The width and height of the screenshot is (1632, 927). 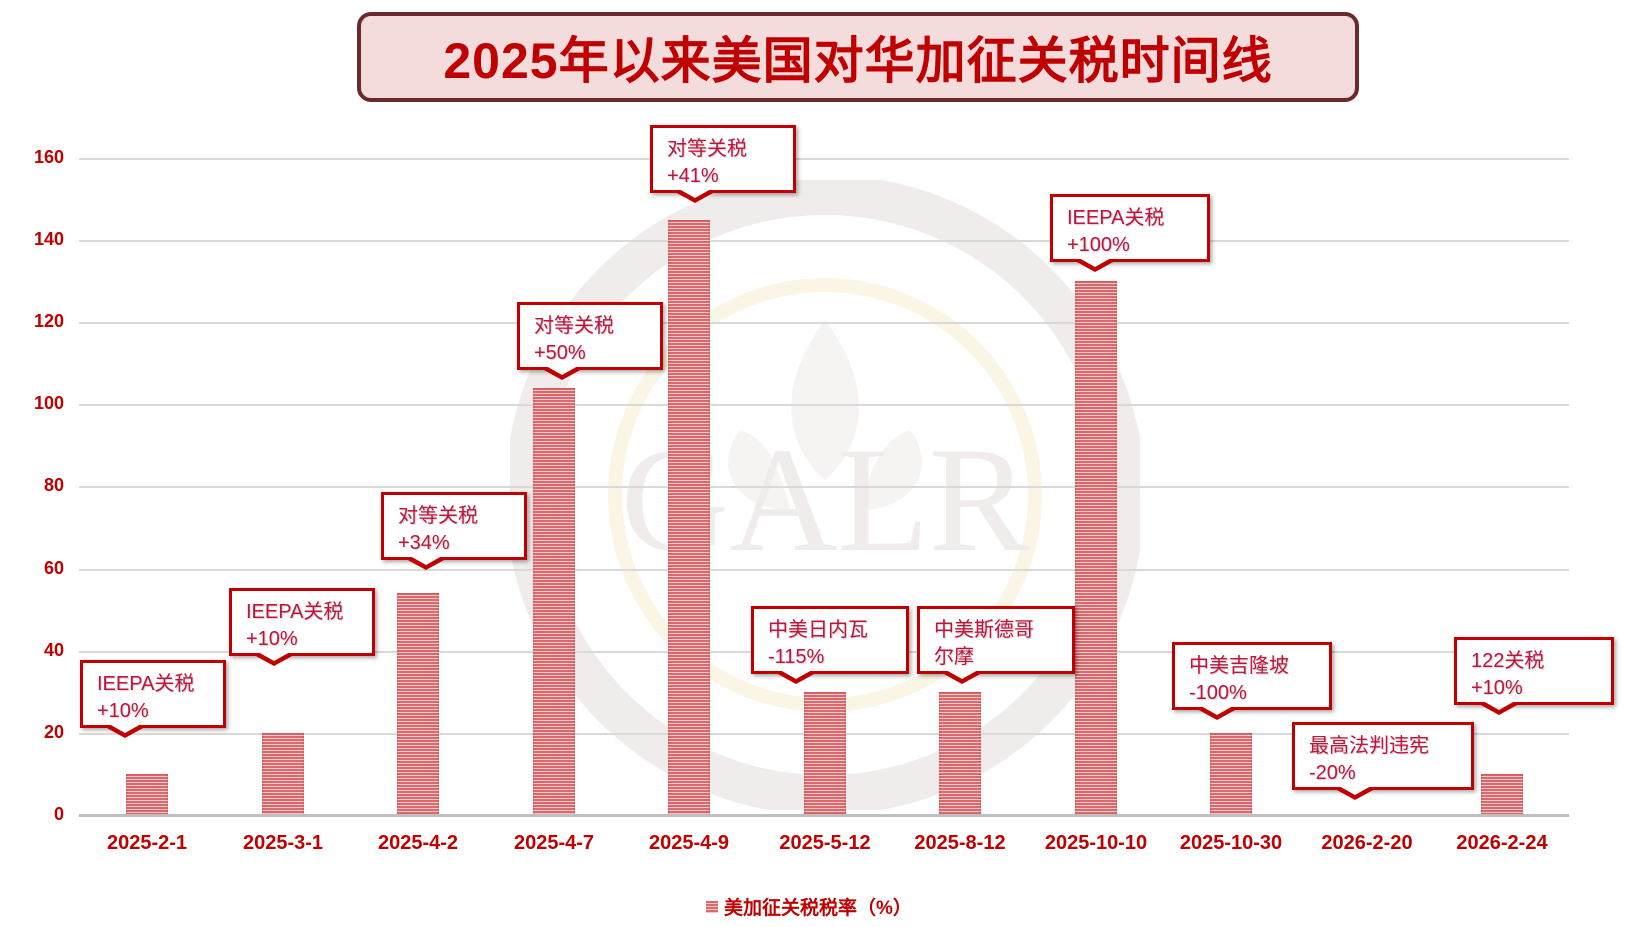 I want to click on chart-title-box: 2025年以来美国对华加征关税时间线, so click(x=858, y=57).